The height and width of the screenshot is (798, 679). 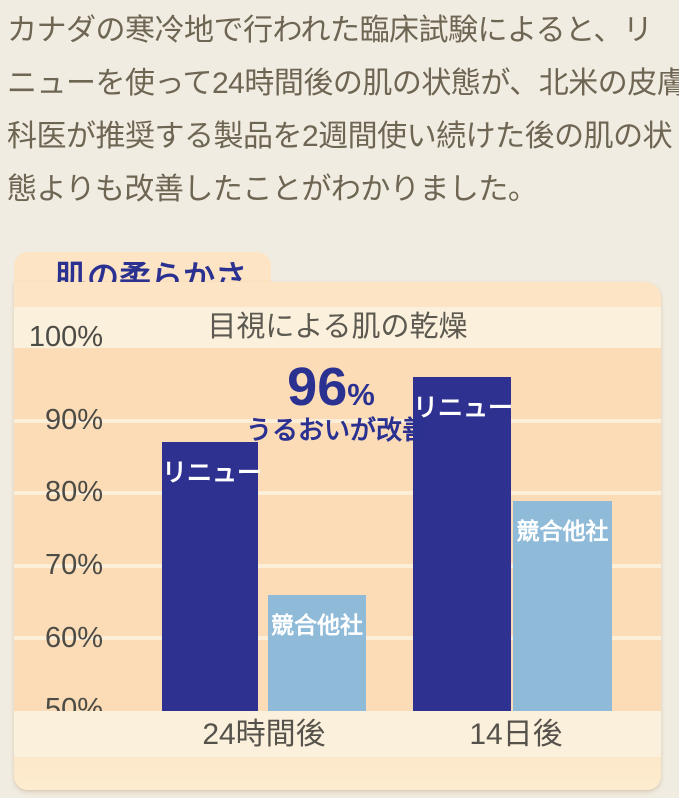 I want to click on improvement-annotation: 96% うるおいが改善, so click(x=337, y=401).